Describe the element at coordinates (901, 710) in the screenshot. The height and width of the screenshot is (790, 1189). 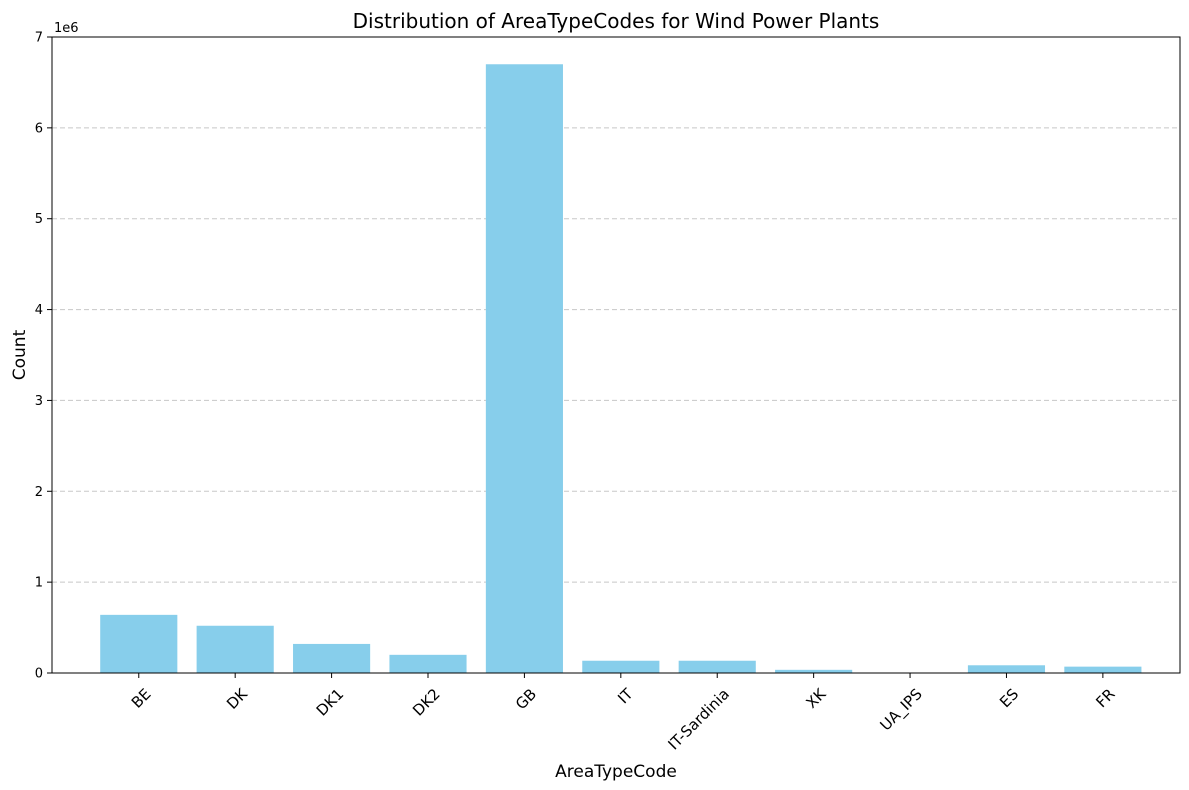
I see `x-tick-label: UA_IPS` at that location.